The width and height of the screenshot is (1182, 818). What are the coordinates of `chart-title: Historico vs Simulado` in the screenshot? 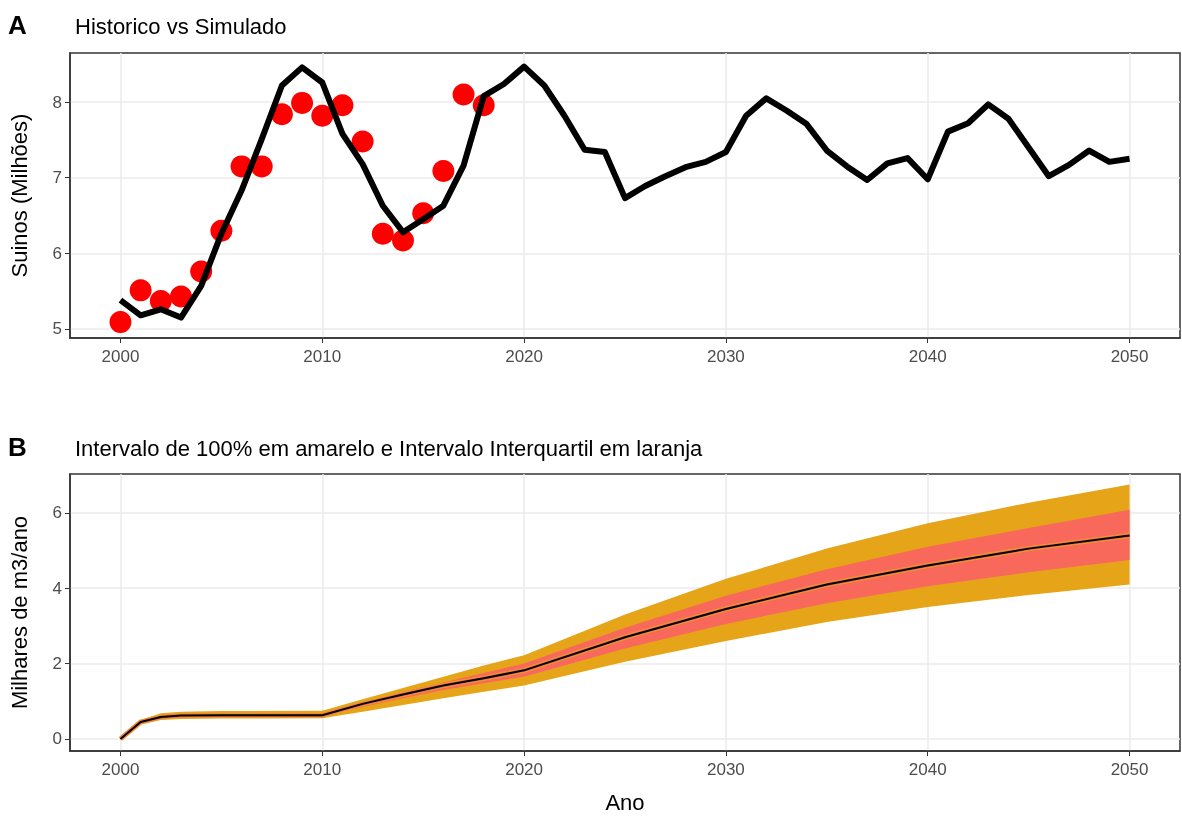 It's located at (181, 26).